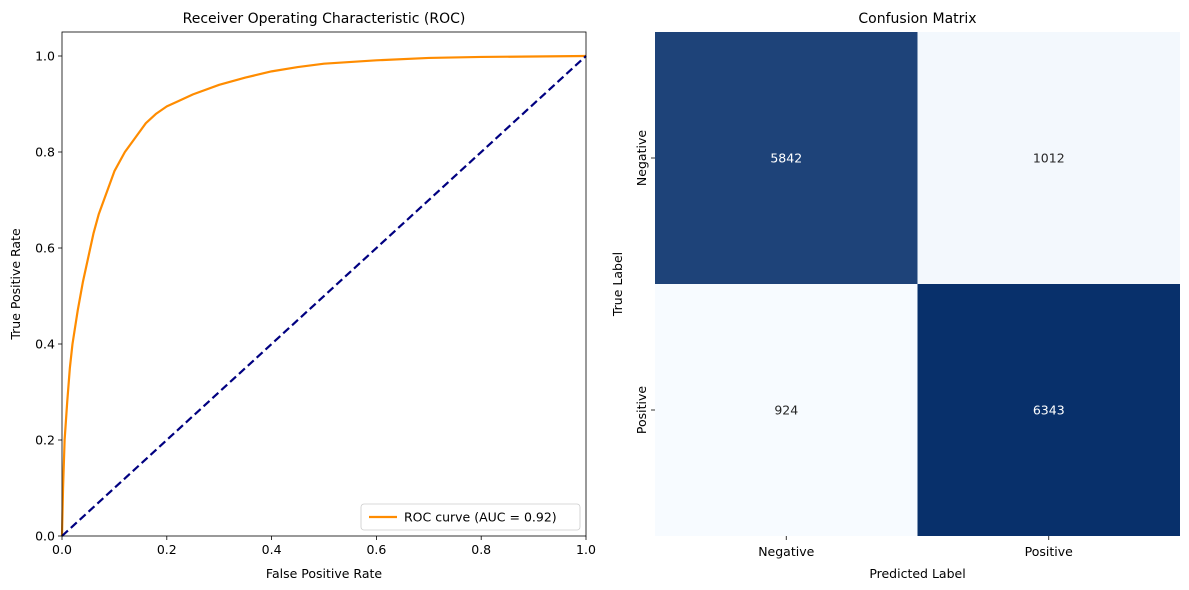  What do you see at coordinates (641, 410) in the screenshot?
I see `cm-y-tick-label: Positive` at bounding box center [641, 410].